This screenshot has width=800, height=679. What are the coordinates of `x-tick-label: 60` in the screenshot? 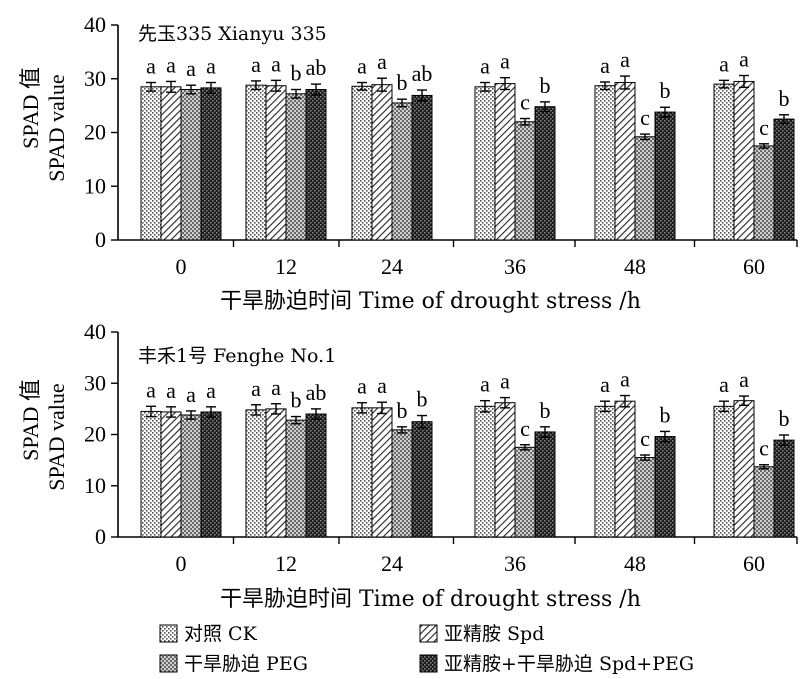 It's located at (754, 266).